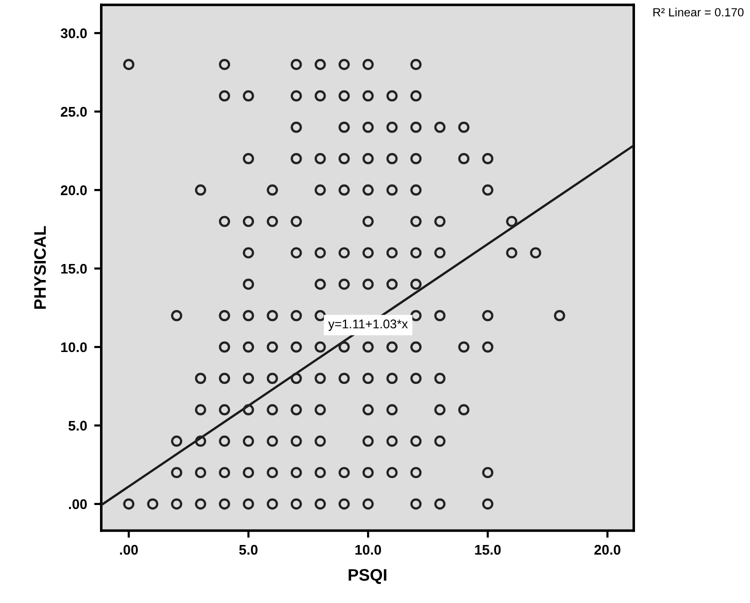 The width and height of the screenshot is (750, 603). I want to click on y-tick-label: 5.0, so click(77, 425).